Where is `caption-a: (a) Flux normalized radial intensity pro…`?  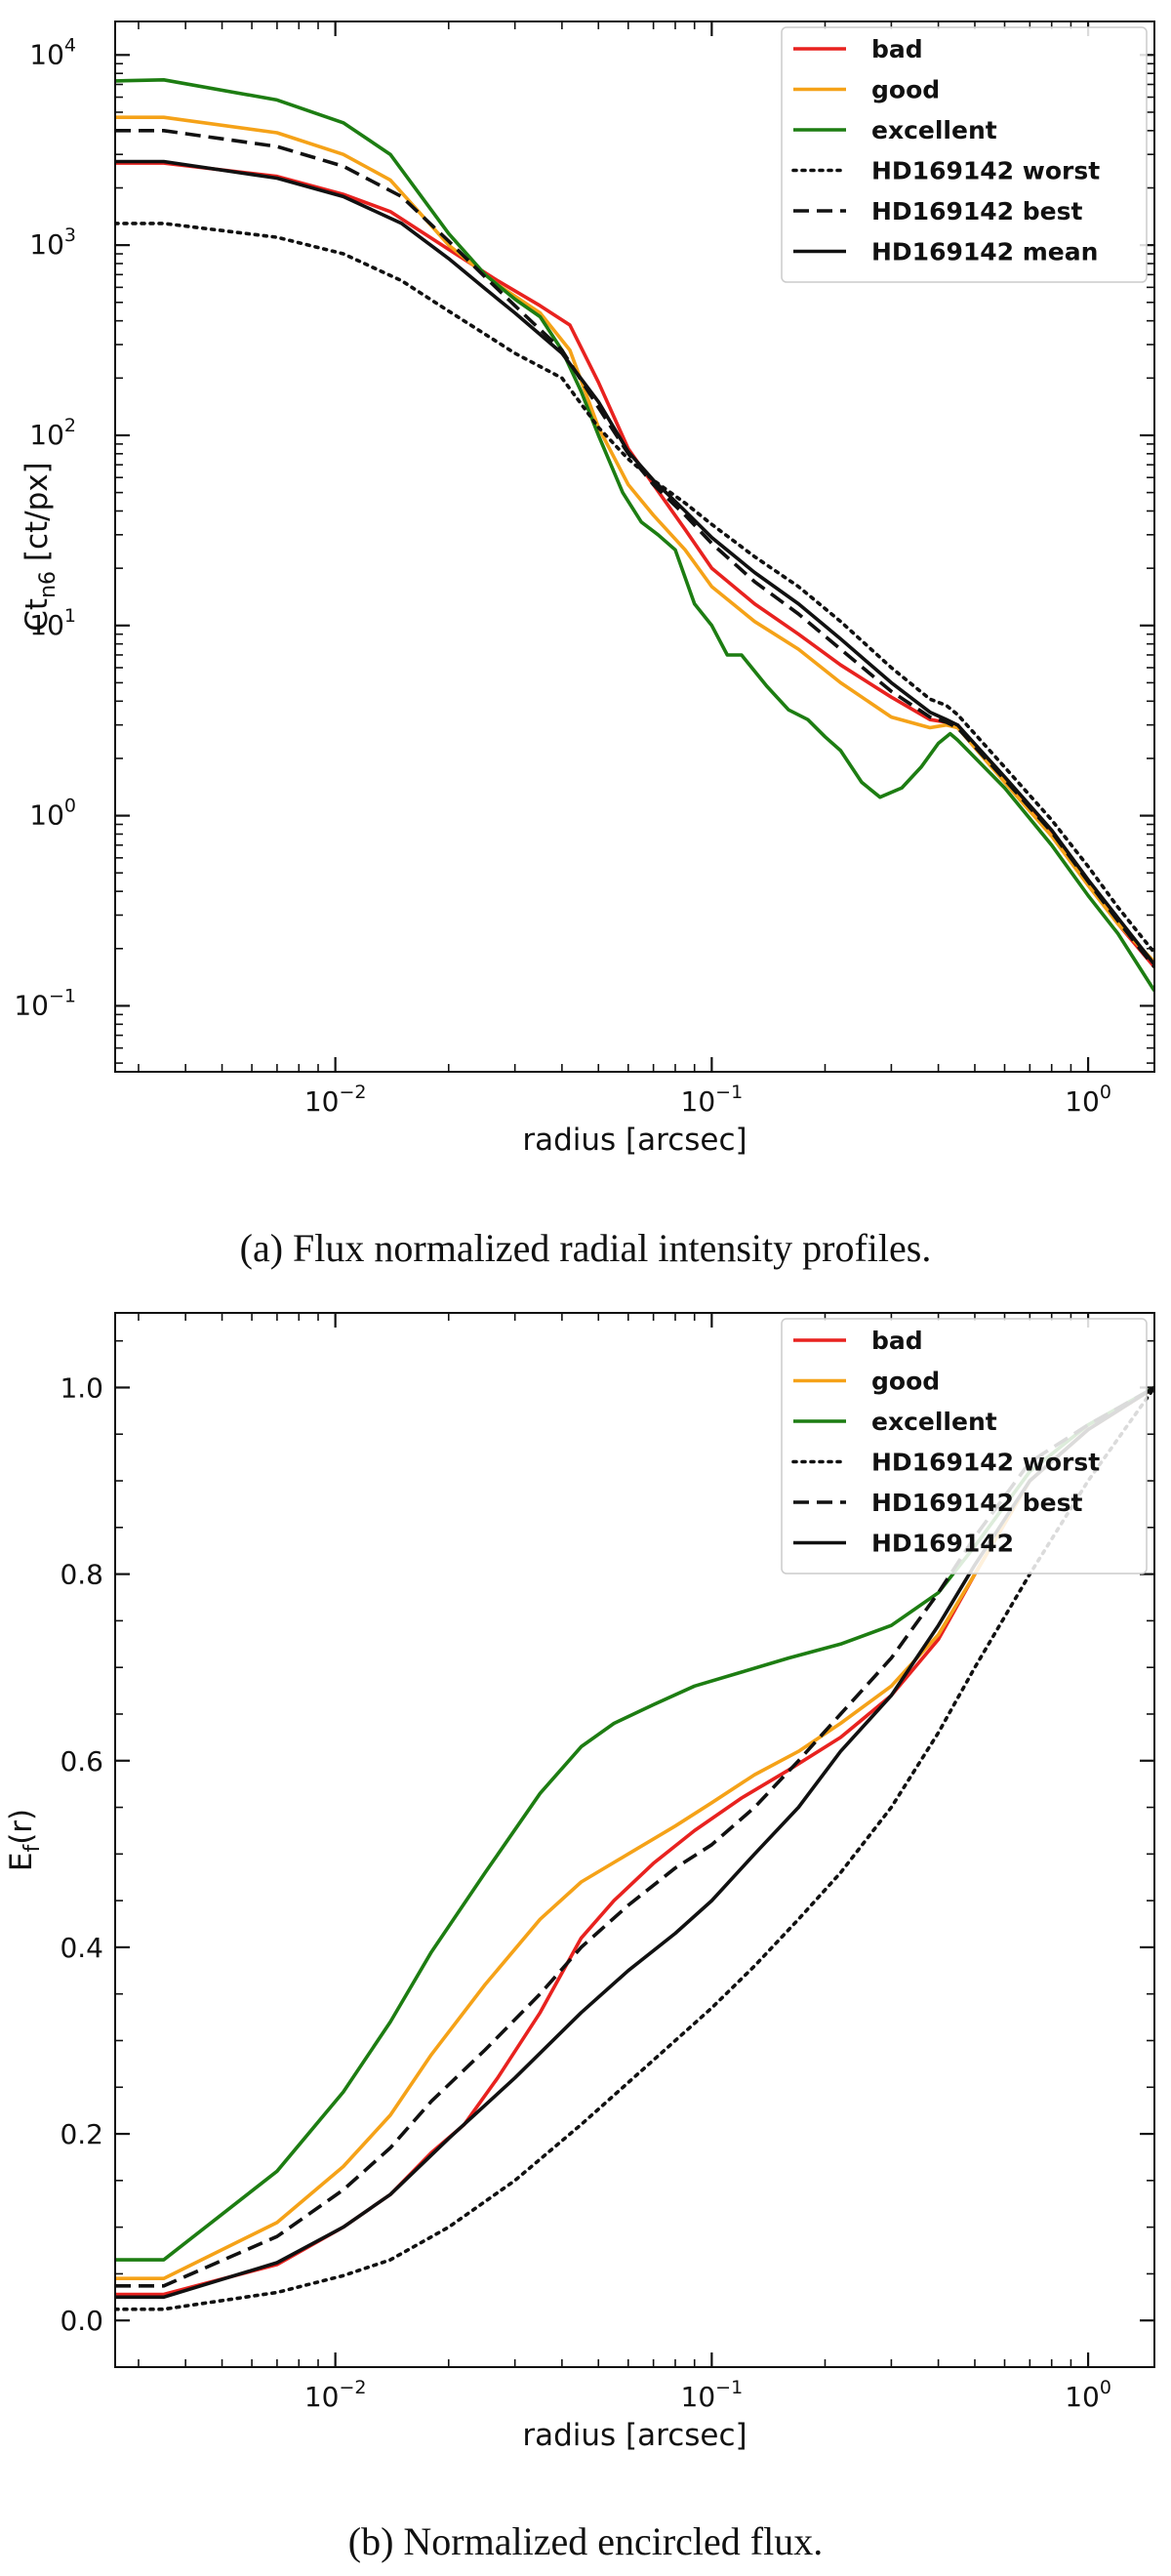 caption-a: (a) Flux normalized radial intensity pro… is located at coordinates (585, 1248).